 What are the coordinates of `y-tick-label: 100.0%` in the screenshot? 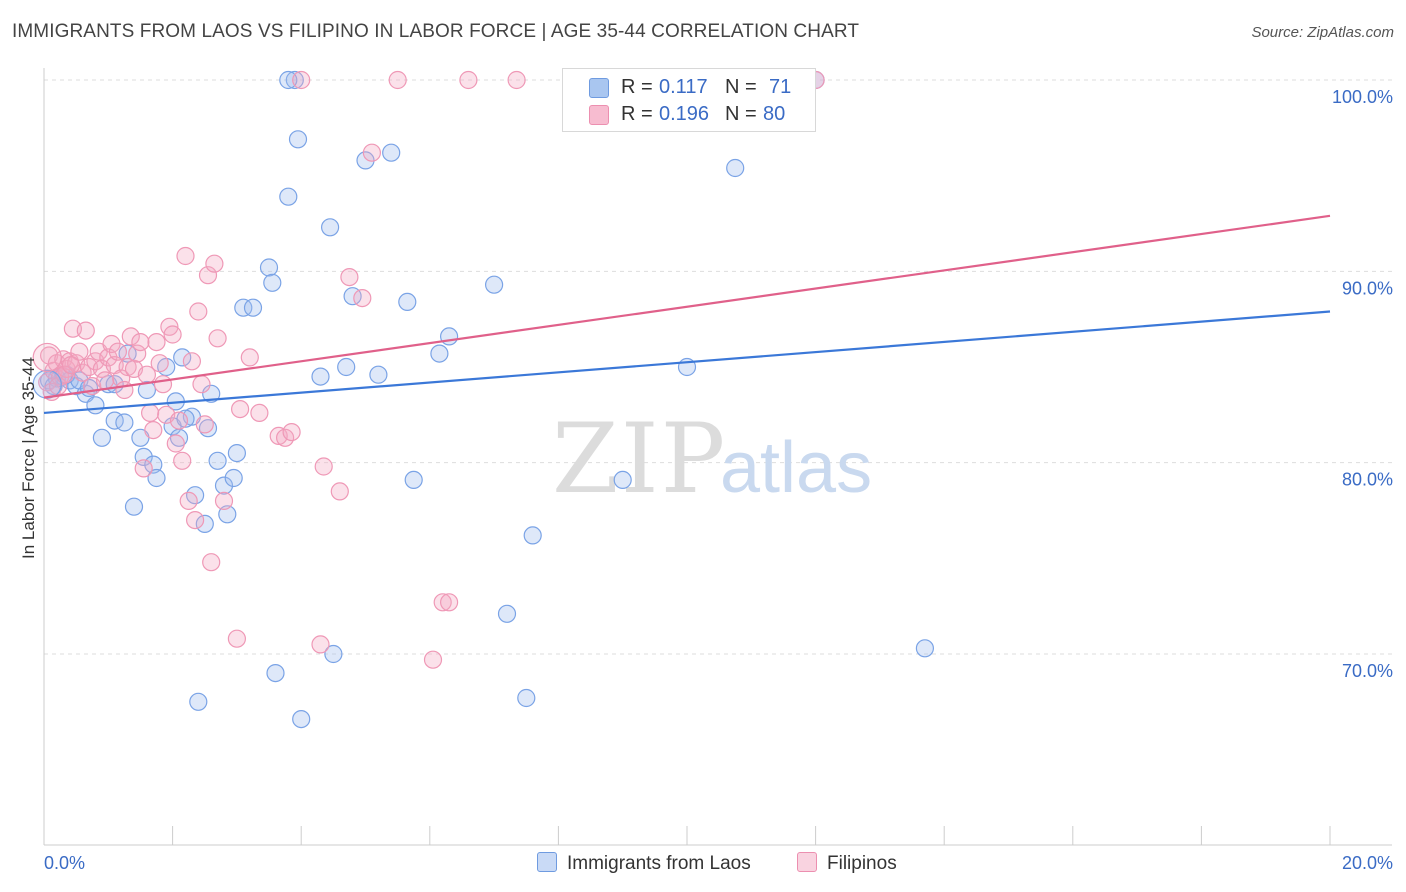 It's located at (1362, 97).